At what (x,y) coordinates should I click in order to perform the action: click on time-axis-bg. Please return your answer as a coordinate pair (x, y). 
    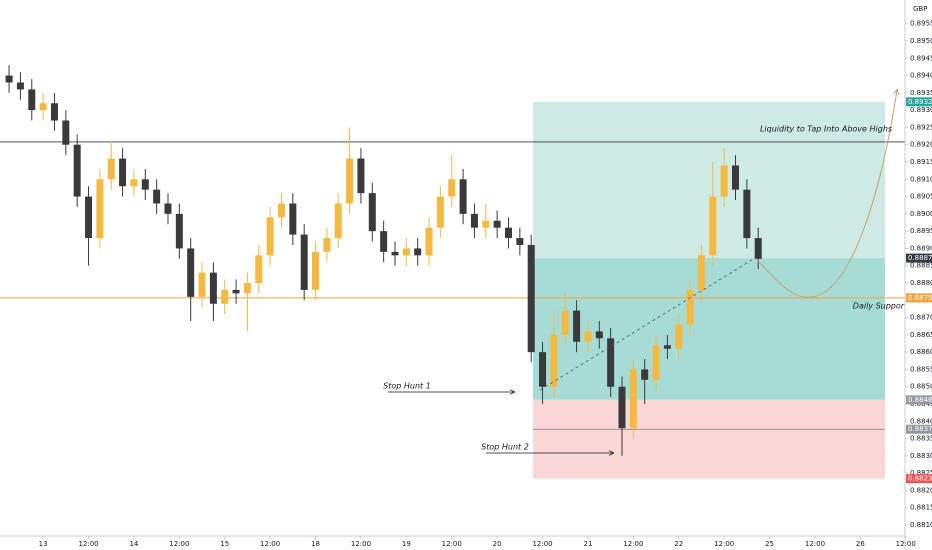
    Looking at the image, I should click on (452, 543).